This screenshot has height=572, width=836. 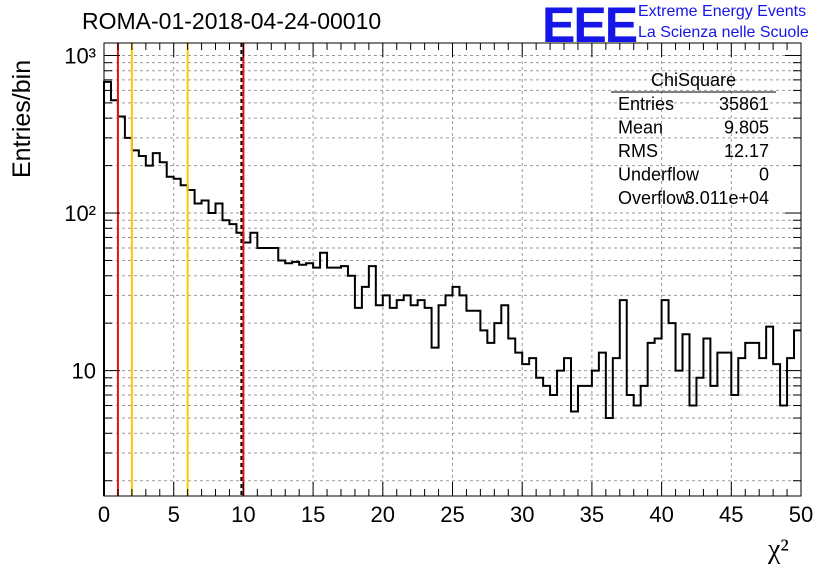 What do you see at coordinates (22, 118) in the screenshot?
I see `y-axis-label: Entries/bin` at bounding box center [22, 118].